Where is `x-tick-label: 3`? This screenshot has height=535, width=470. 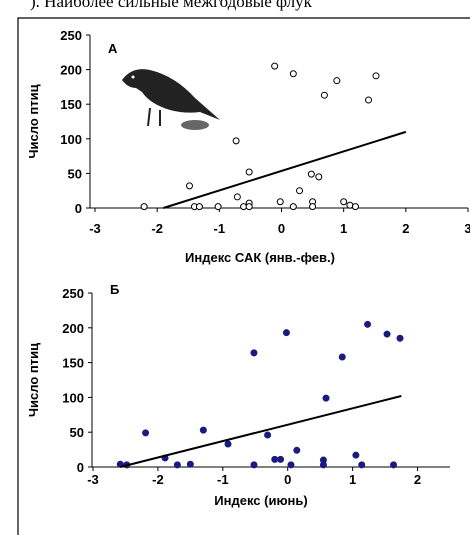 x-tick-label: 3 is located at coordinates (467, 228).